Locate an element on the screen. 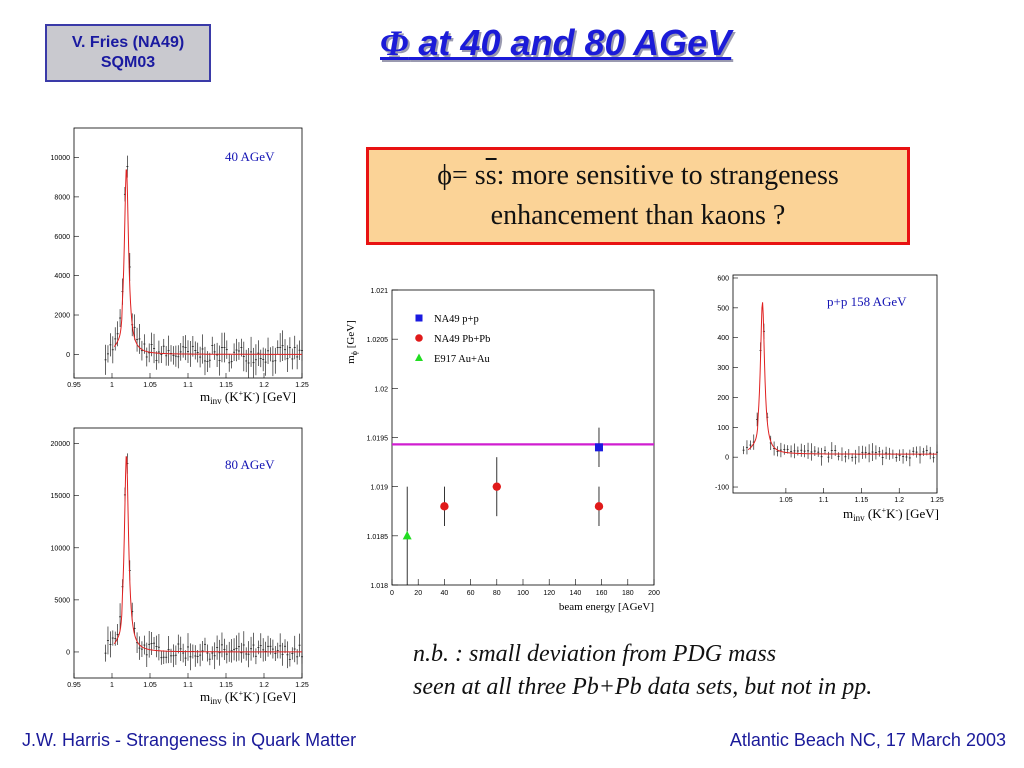 The height and width of the screenshot is (768, 1024). callout-line2: enhancement than kaons ? is located at coordinates (638, 215).